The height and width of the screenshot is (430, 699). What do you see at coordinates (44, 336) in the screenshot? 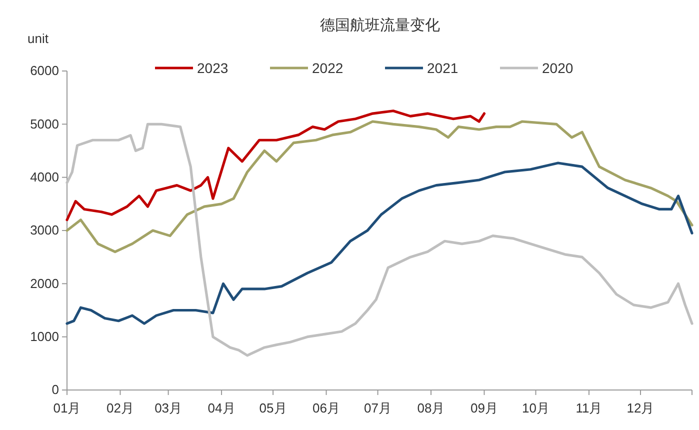
I see `y-tick-label: 1000` at bounding box center [44, 336].